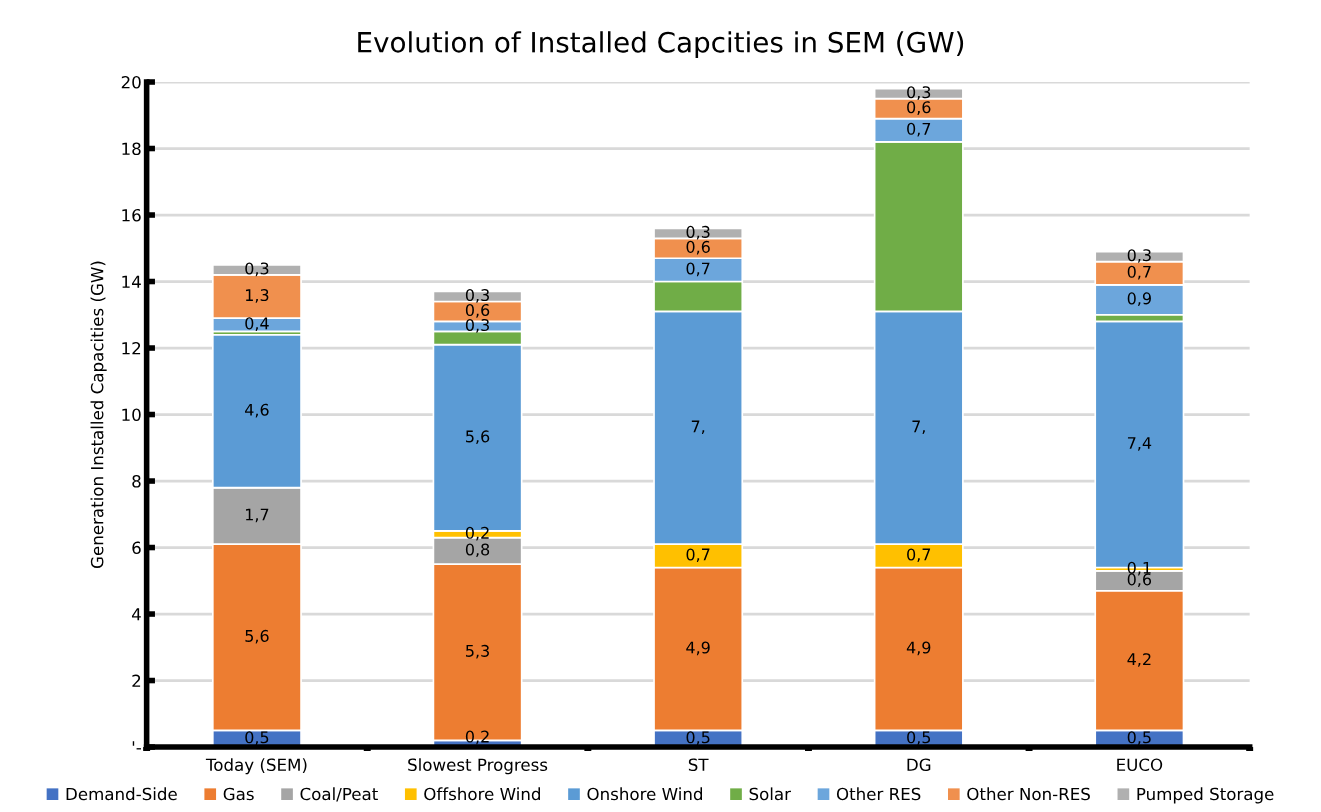 The height and width of the screenshot is (812, 1321). I want to click on x-tick-label: Slowest Progress, so click(478, 766).